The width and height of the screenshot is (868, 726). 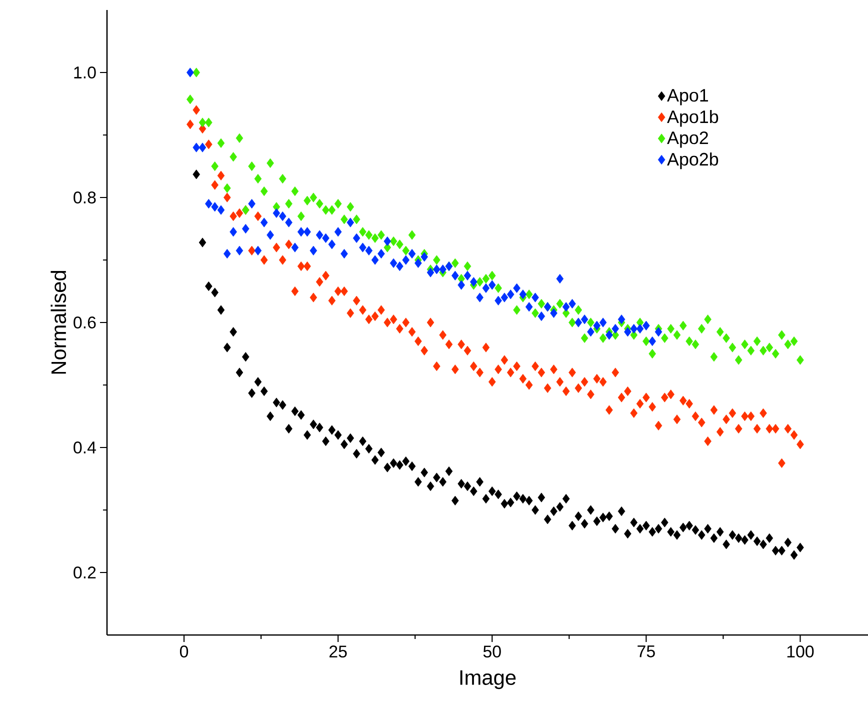 What do you see at coordinates (692, 161) in the screenshot?
I see `legend-label: Apo2b` at bounding box center [692, 161].